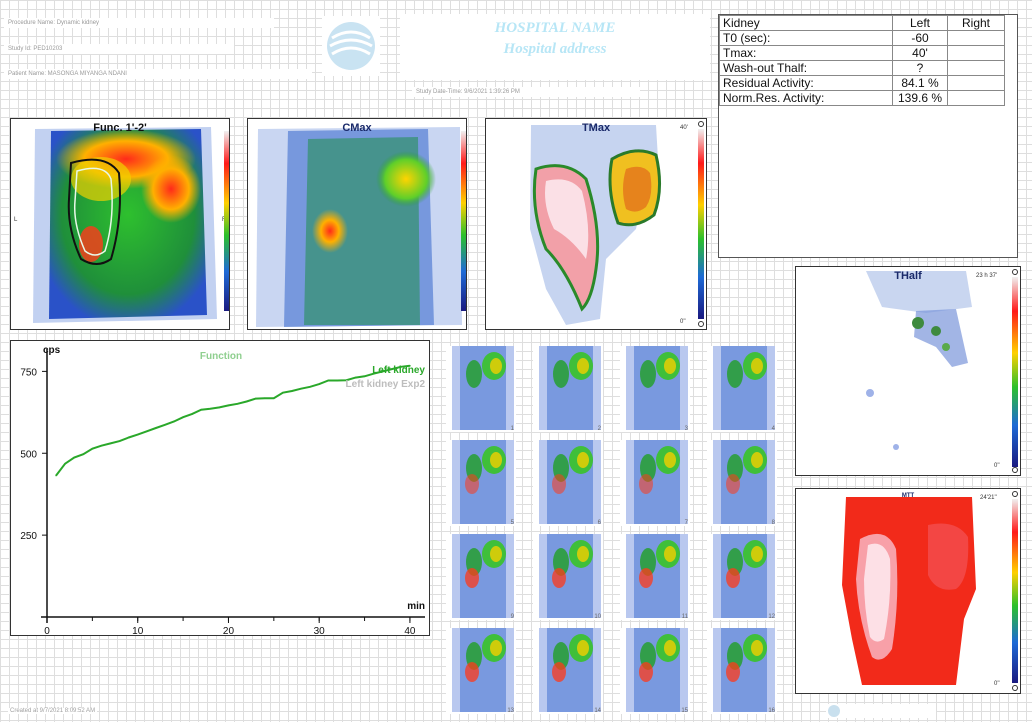 This screenshot has height=722, width=1032. What do you see at coordinates (481, 483) in the screenshot?
I see `dynamic-frame: 5` at bounding box center [481, 483].